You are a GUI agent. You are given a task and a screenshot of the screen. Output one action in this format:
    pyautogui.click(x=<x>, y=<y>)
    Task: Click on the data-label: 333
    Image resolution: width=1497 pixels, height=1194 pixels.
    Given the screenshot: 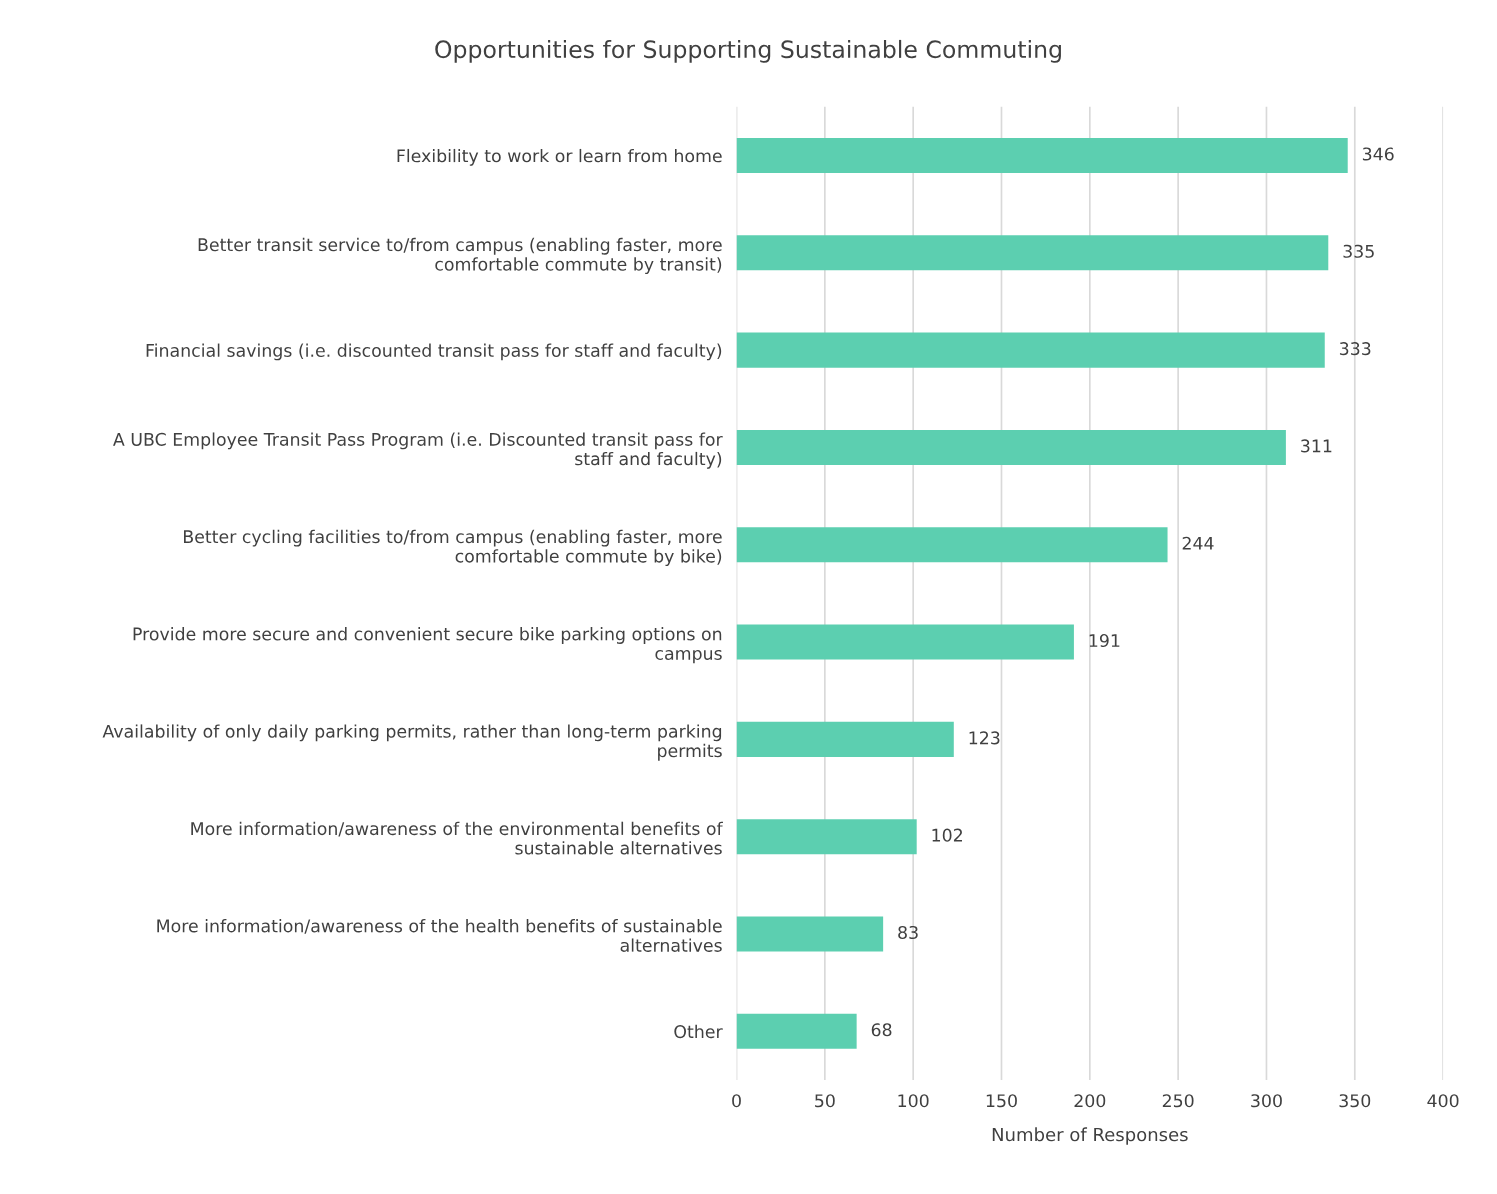 What is the action you would take?
    pyautogui.click(x=1355, y=349)
    